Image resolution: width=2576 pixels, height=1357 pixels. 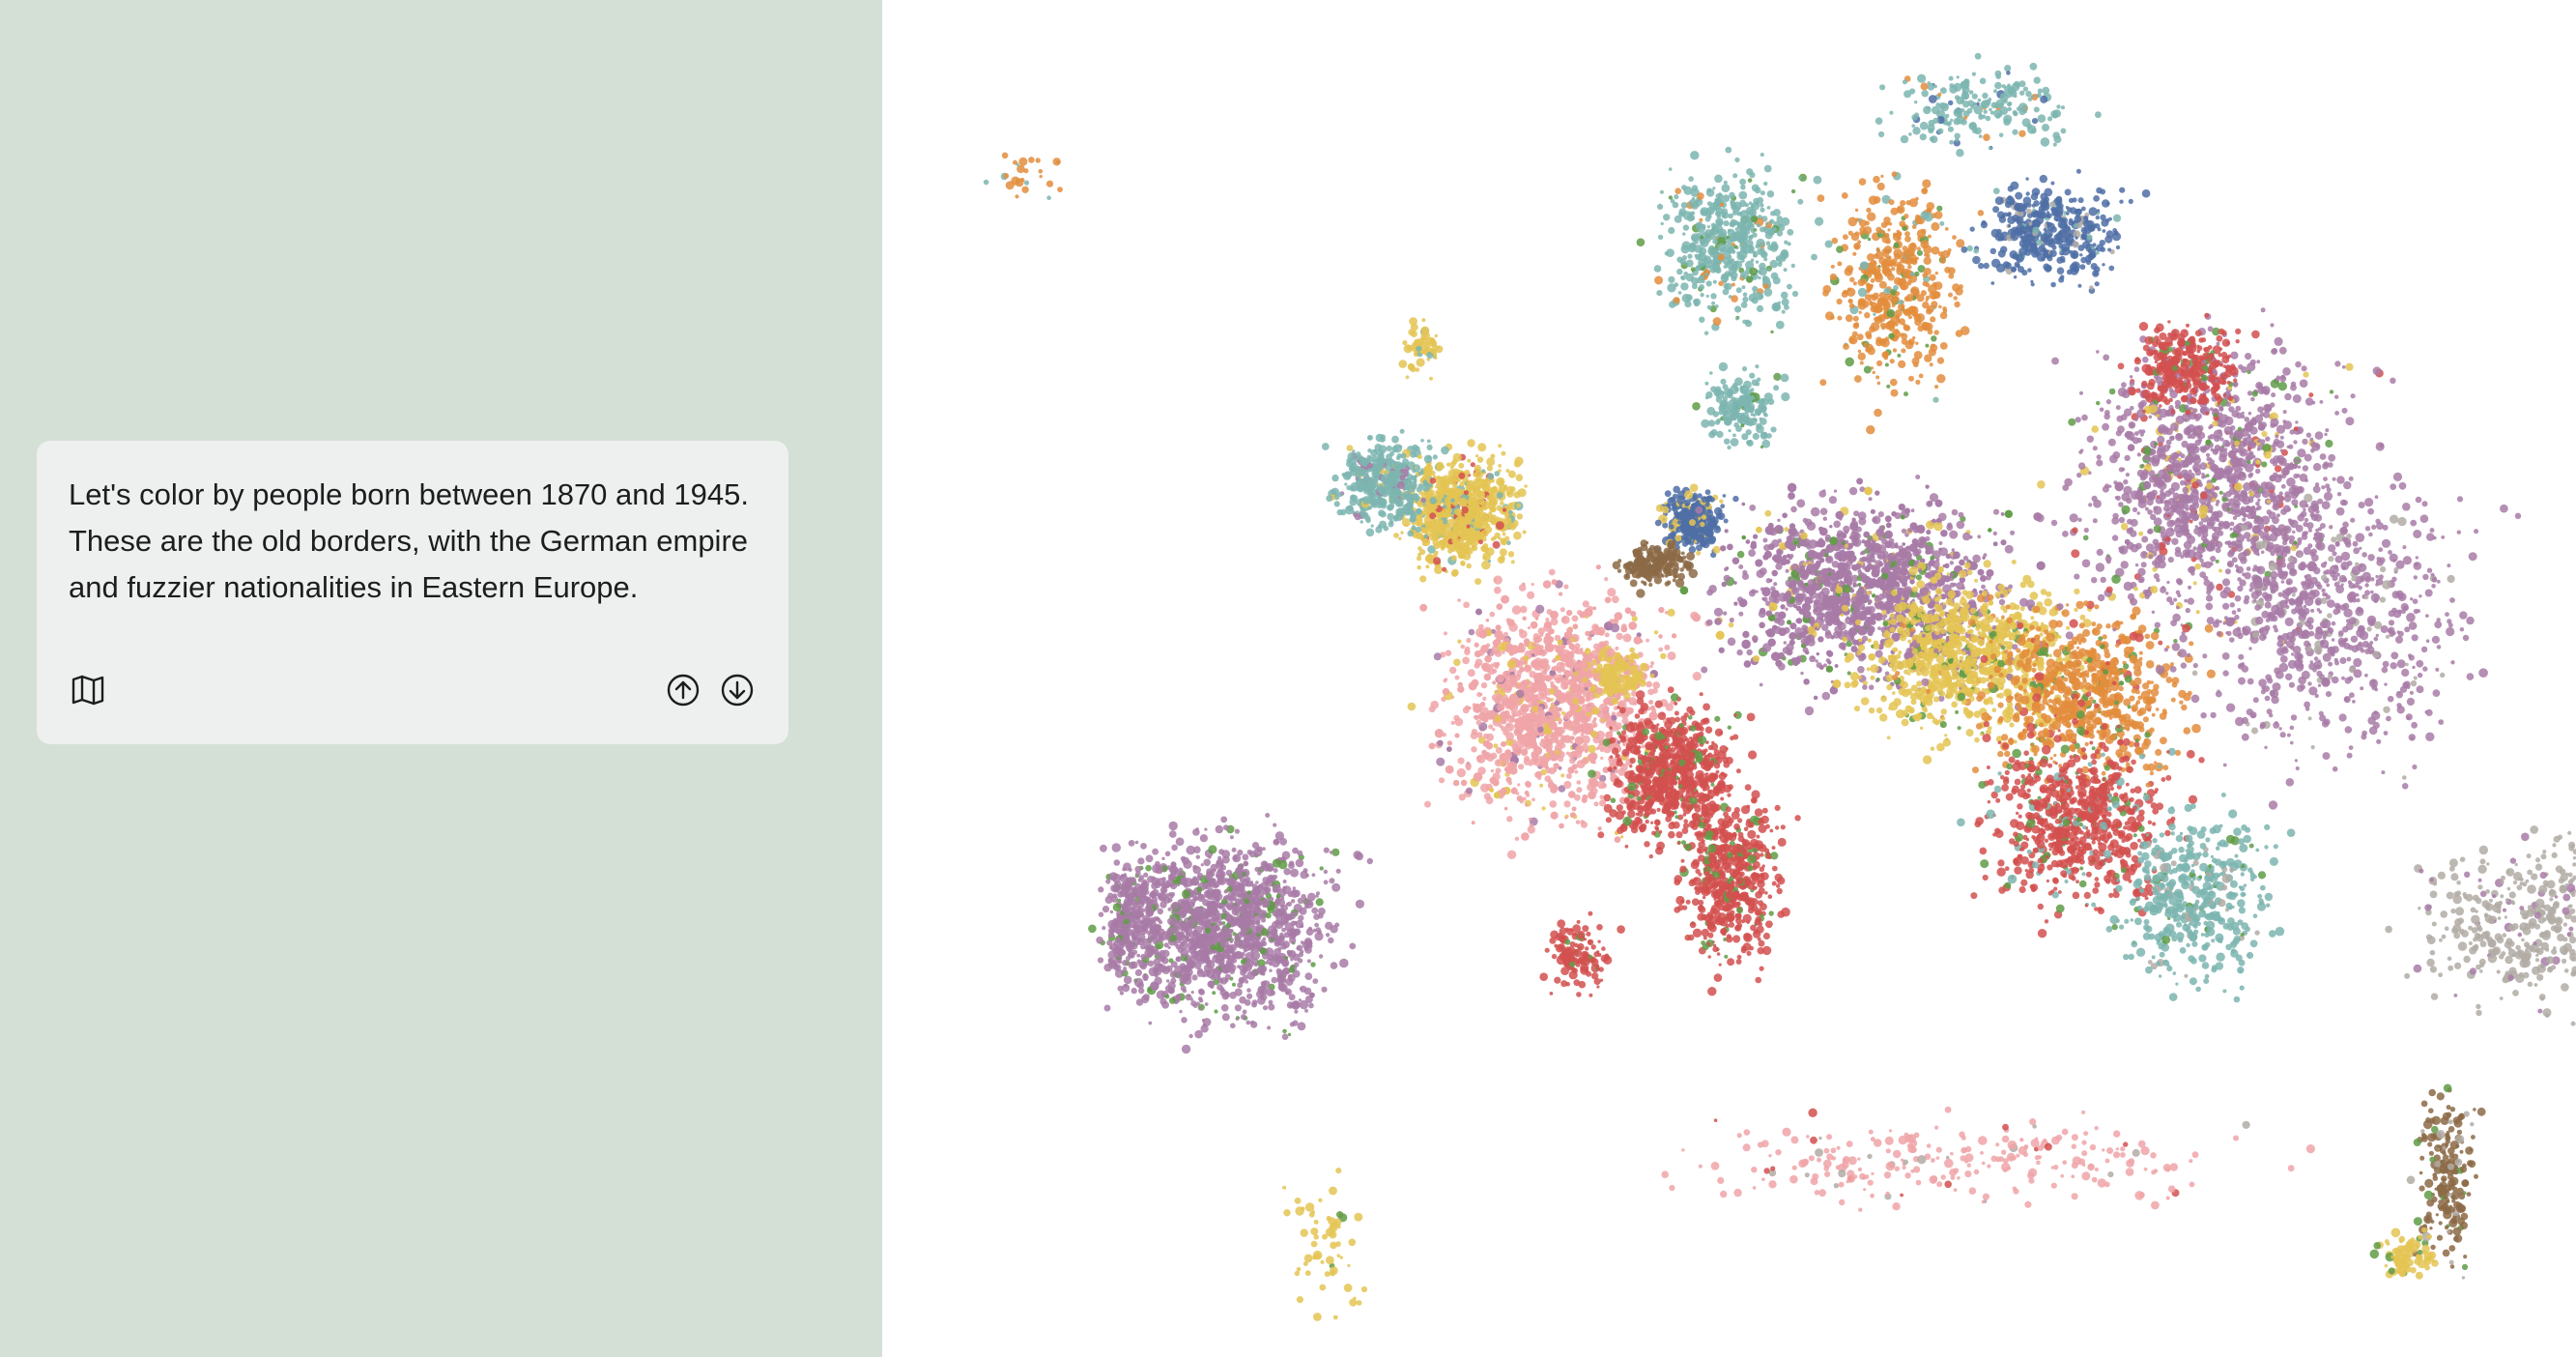 What do you see at coordinates (683, 690) in the screenshot?
I see `arrow-up-circle-icon` at bounding box center [683, 690].